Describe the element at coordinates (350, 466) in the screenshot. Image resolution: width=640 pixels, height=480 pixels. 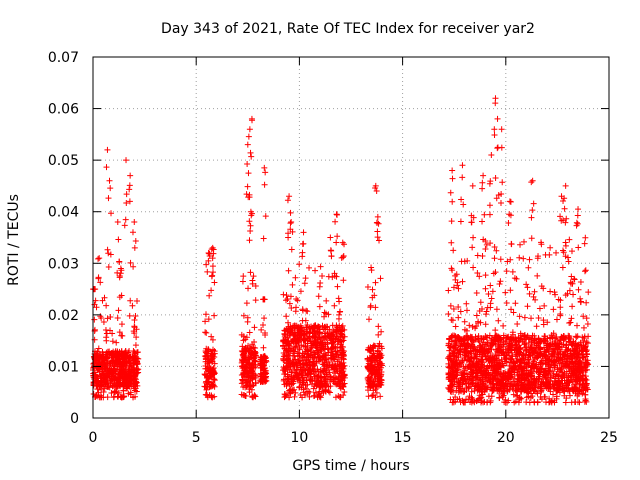
I see `x-axis-label: GPS time / hours` at that location.